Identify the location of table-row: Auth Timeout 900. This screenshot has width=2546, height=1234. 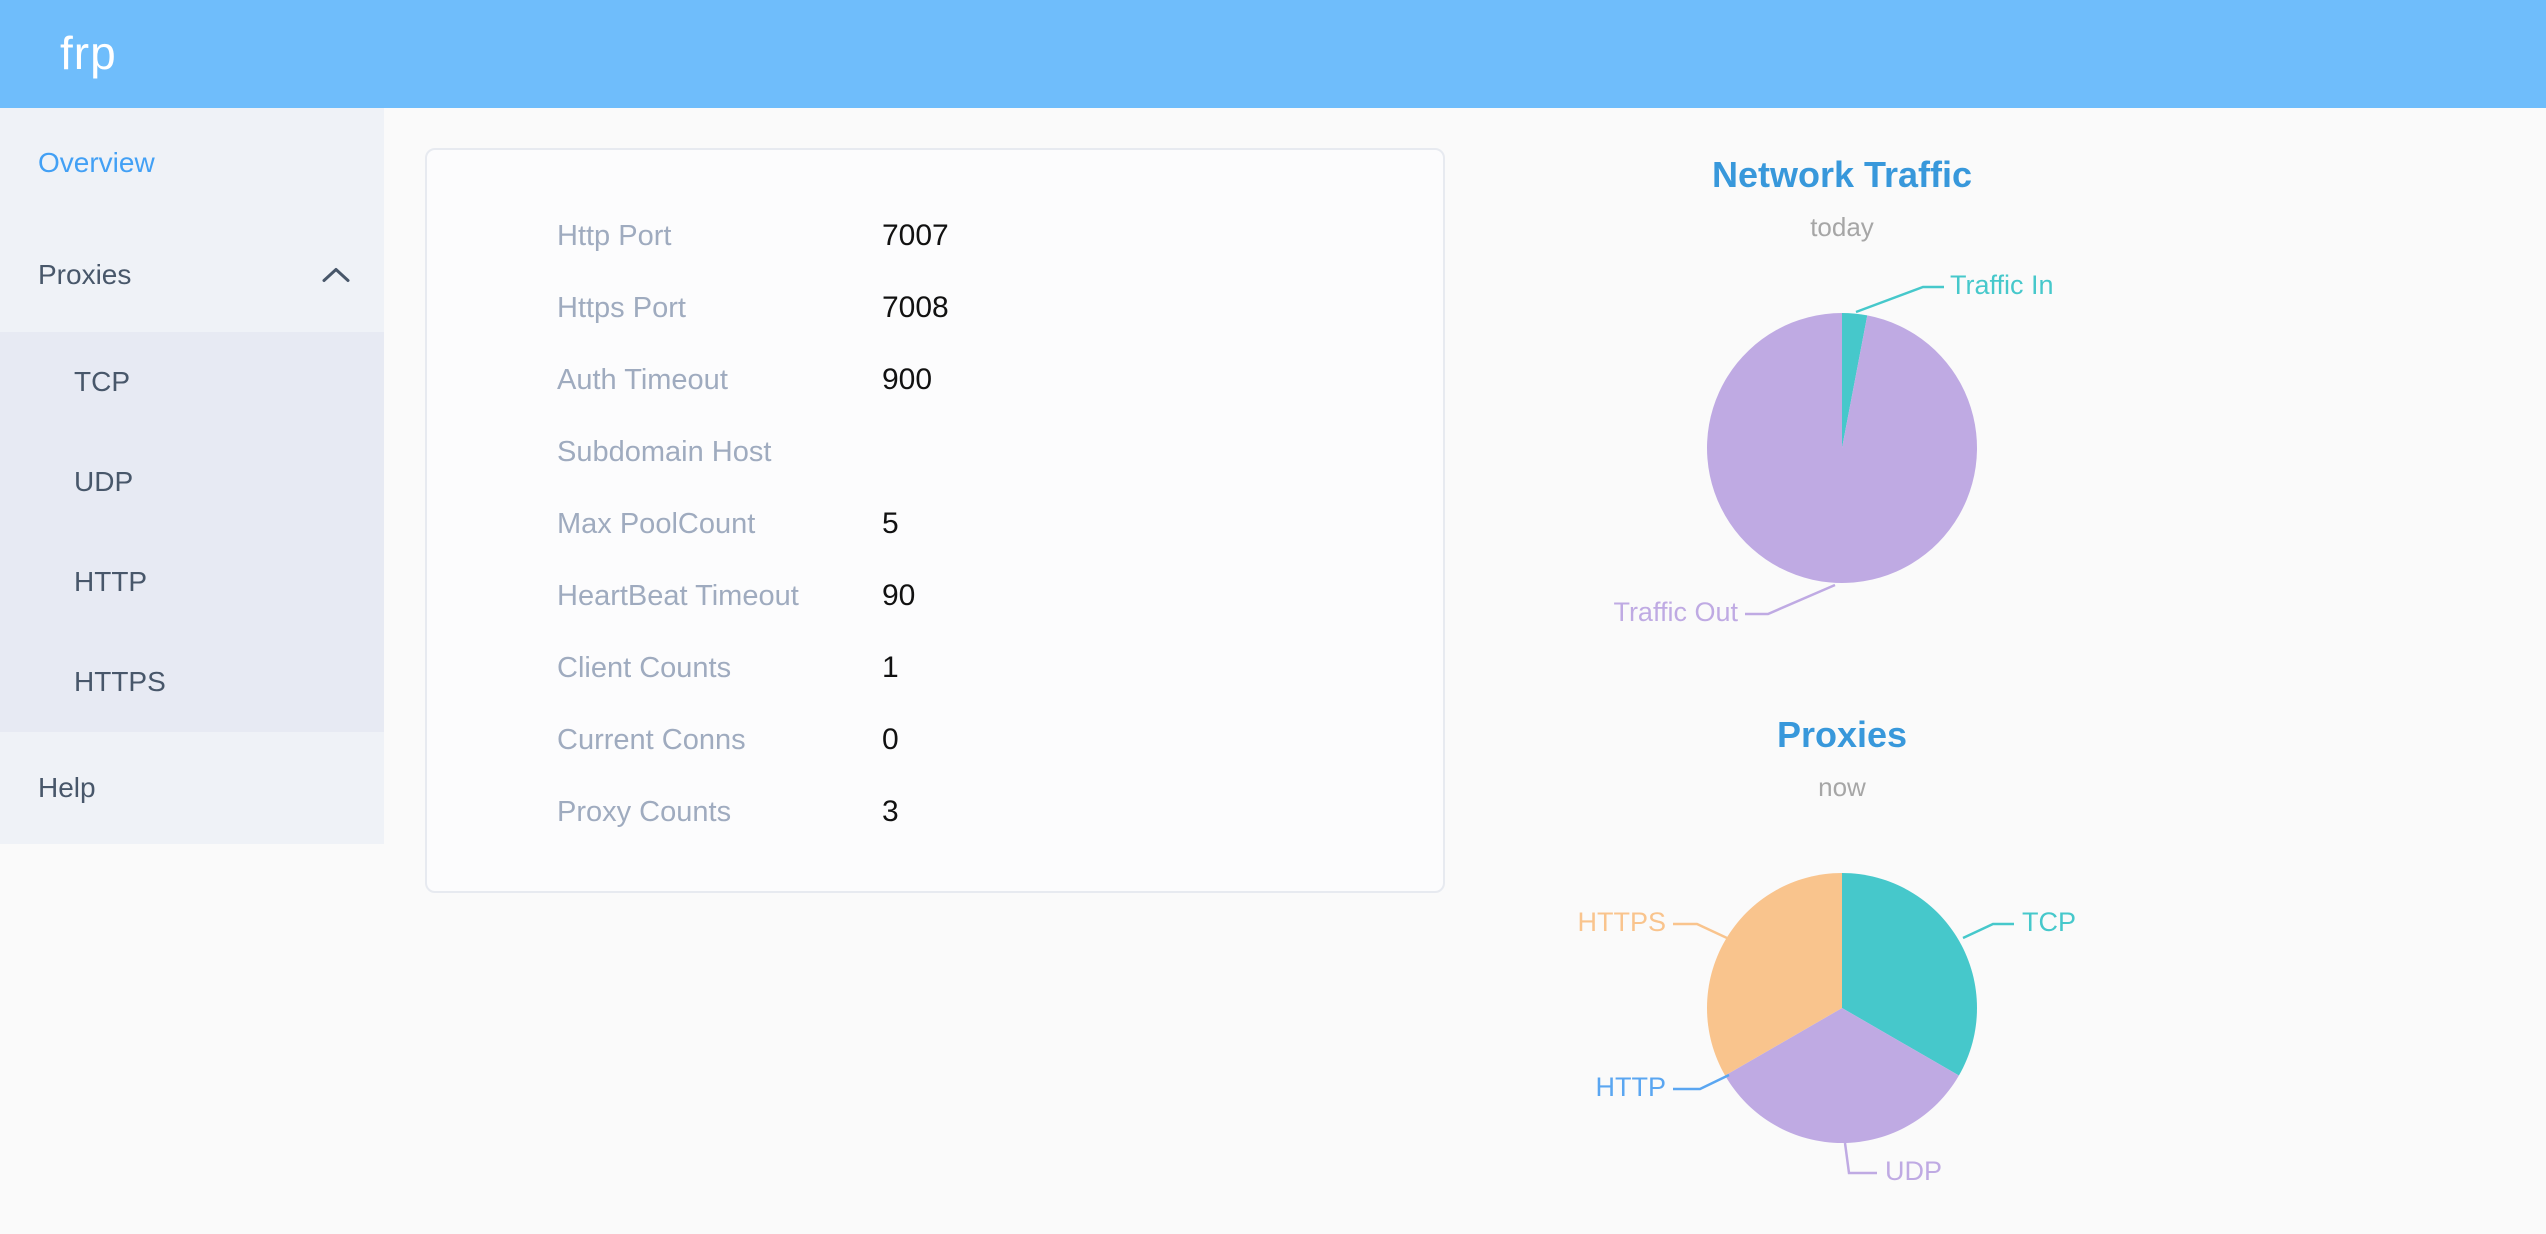
(935, 380).